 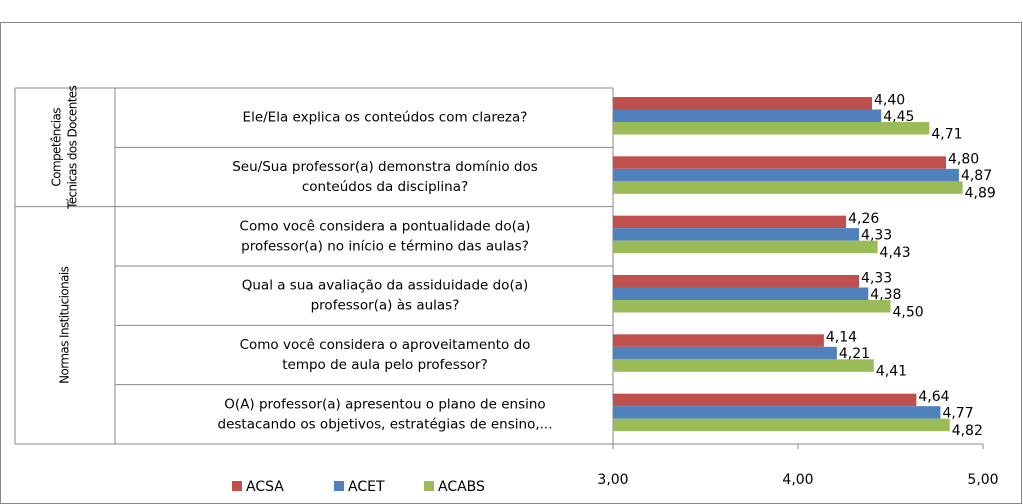 What do you see at coordinates (841, 338) in the screenshot?
I see `value-label: 4,14` at bounding box center [841, 338].